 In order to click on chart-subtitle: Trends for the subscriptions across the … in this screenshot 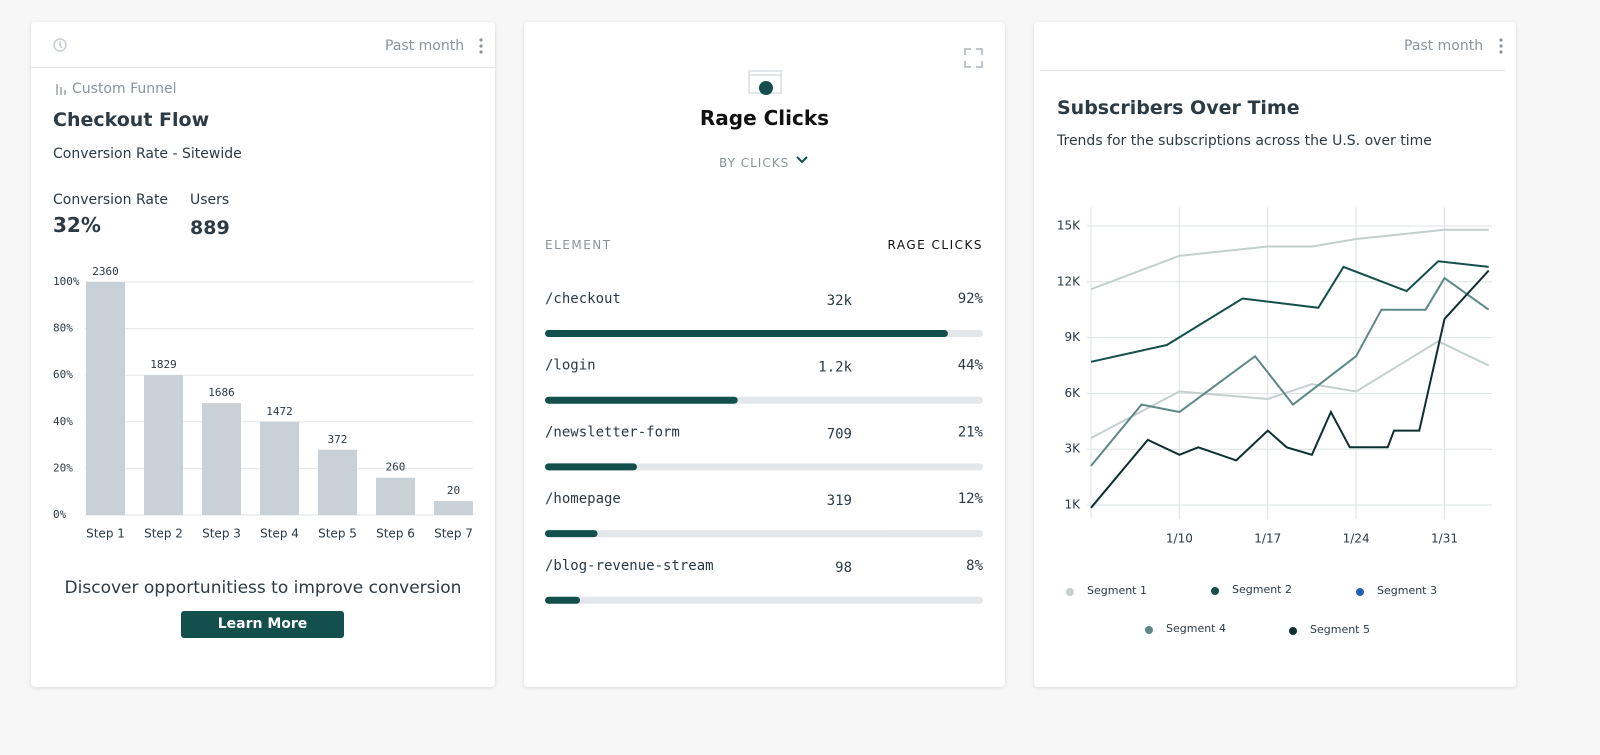, I will do `click(1244, 141)`.